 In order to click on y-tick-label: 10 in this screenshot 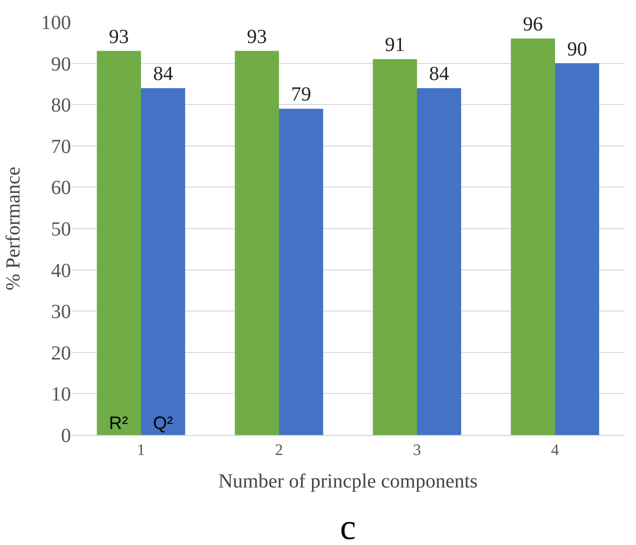, I will do `click(61, 395)`.